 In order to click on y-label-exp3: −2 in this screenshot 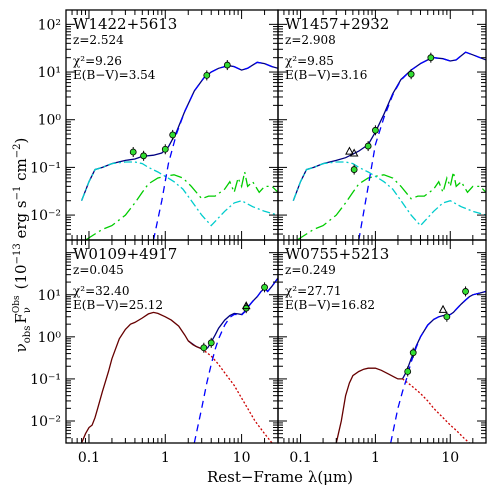, I will do `click(17, 151)`.